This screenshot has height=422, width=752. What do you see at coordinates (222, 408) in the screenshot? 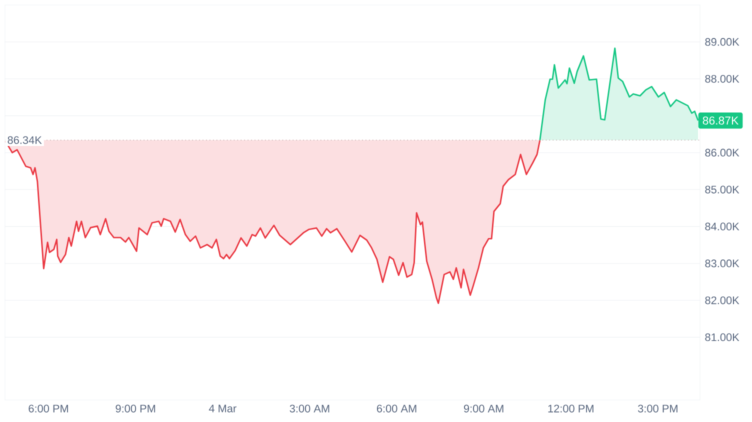
I see `x-tick-label: 4 Mar` at bounding box center [222, 408].